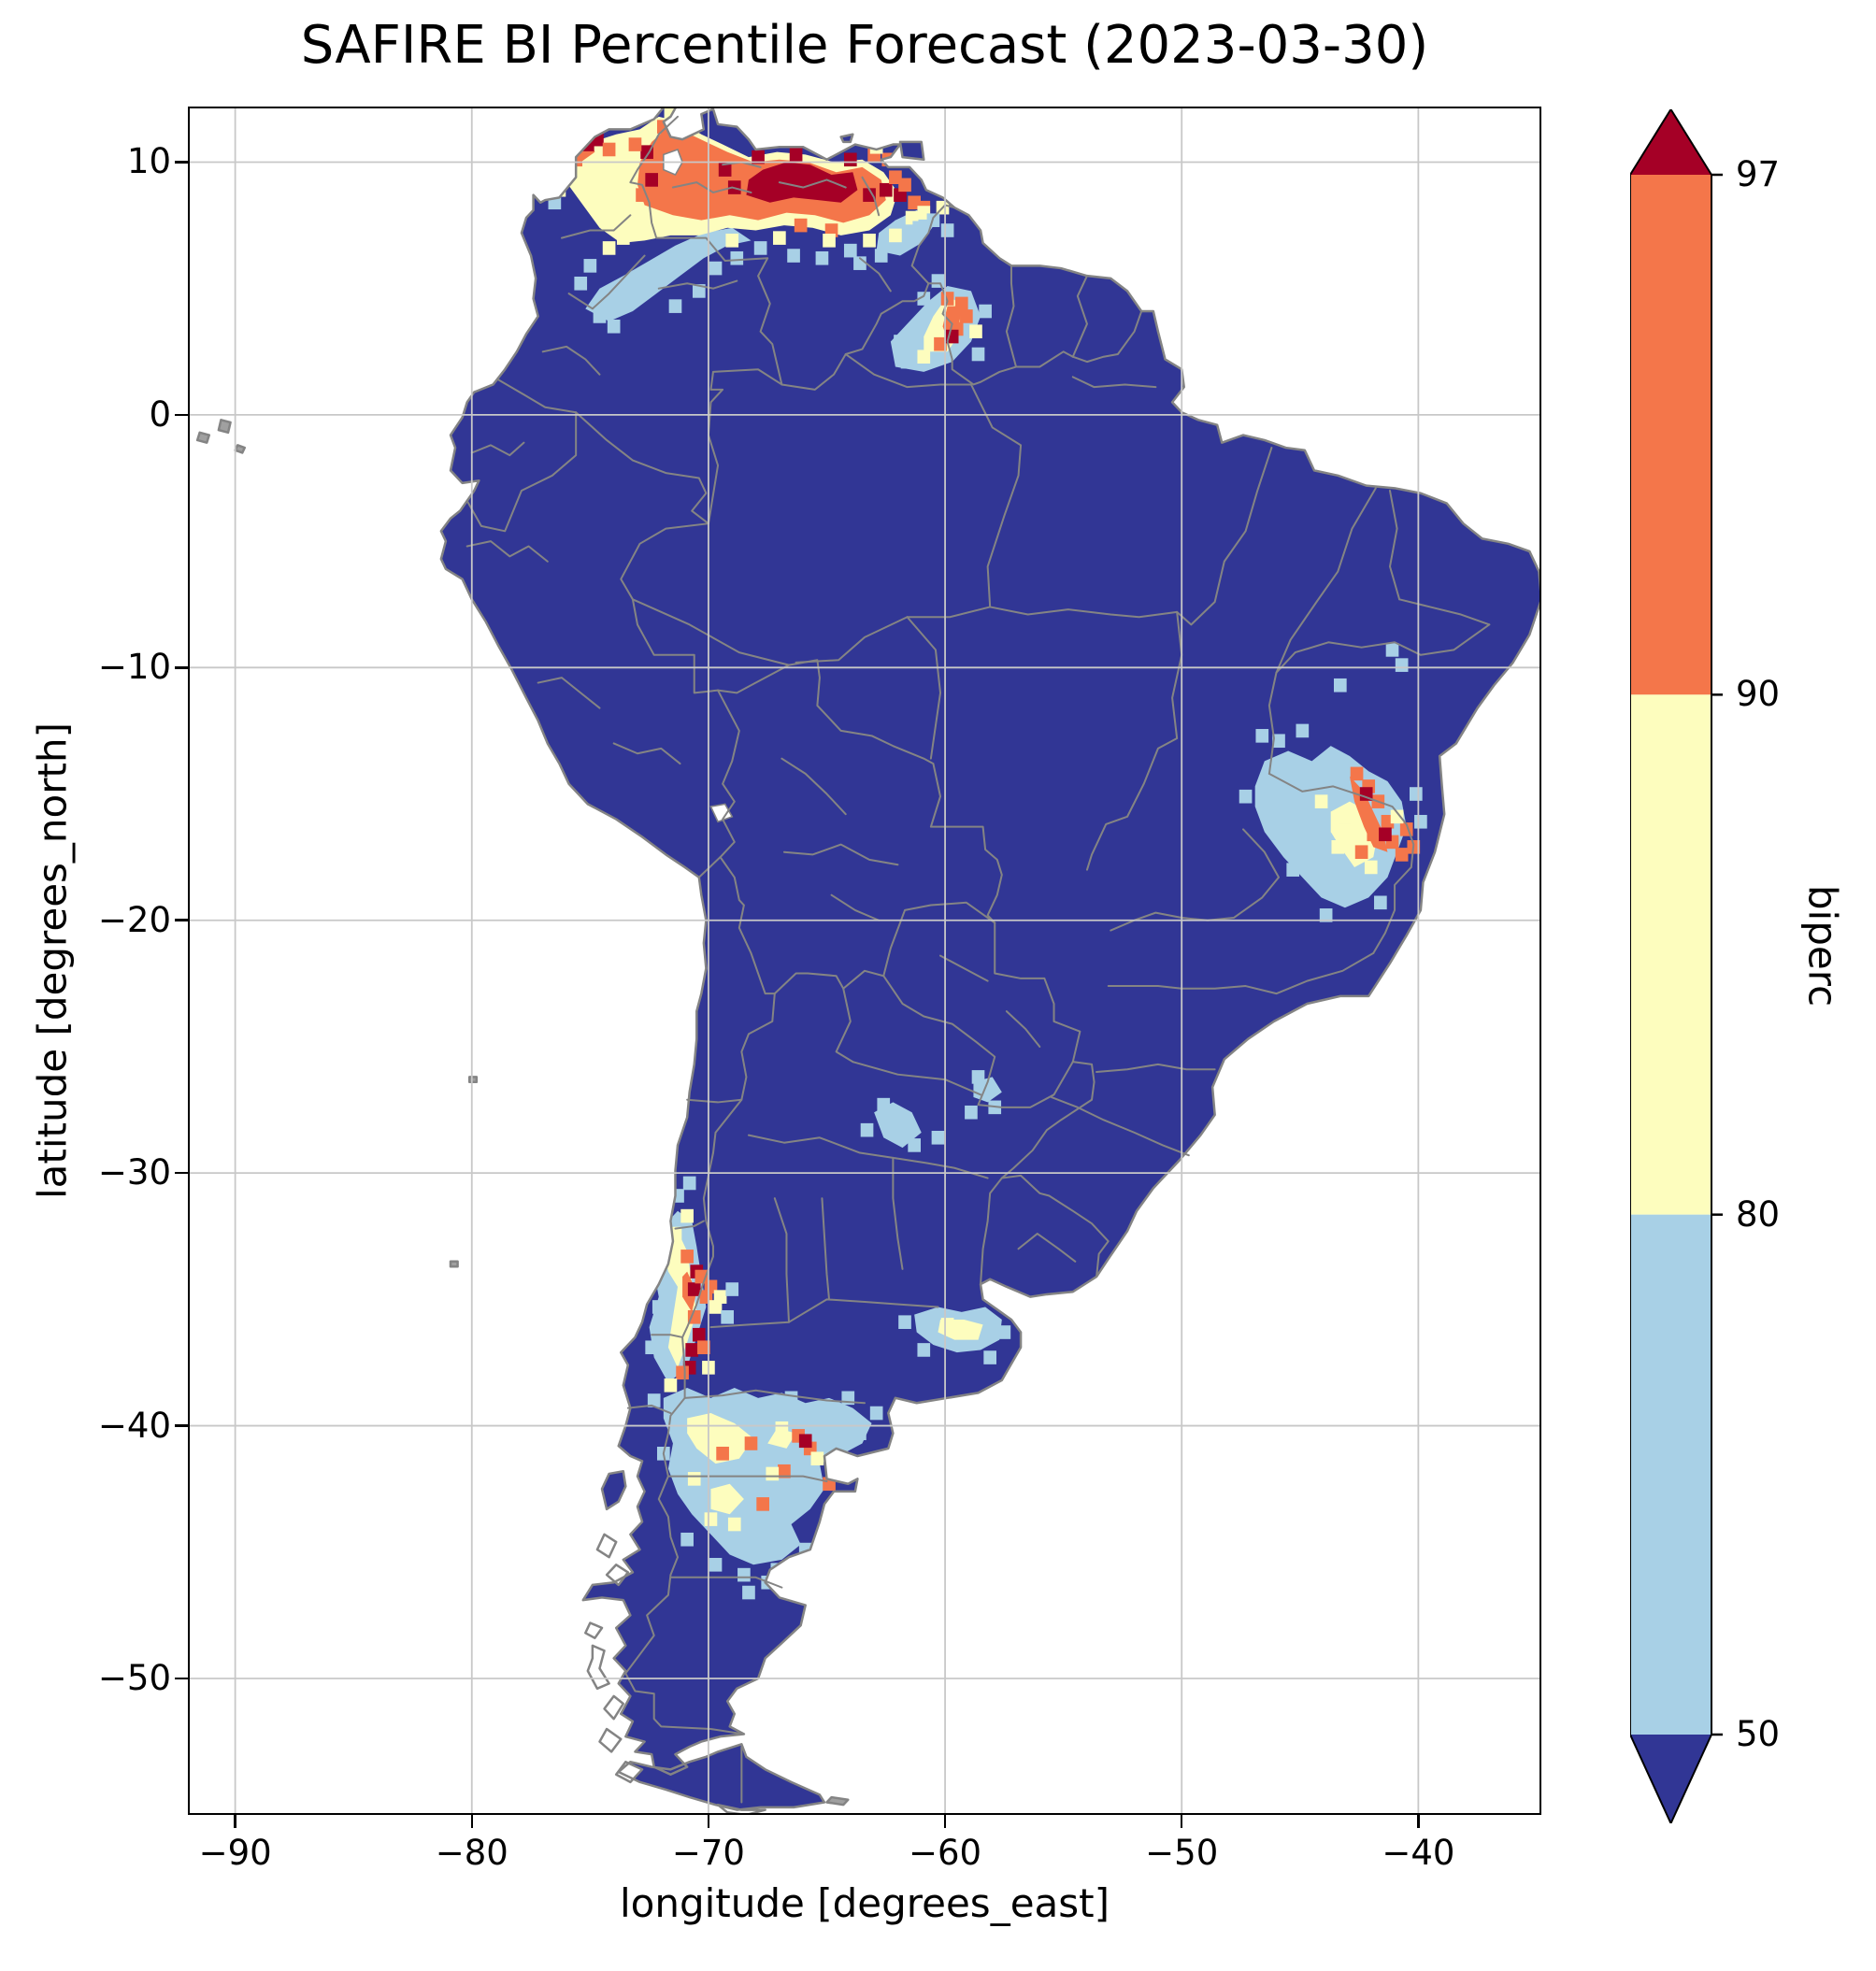 The height and width of the screenshot is (1971, 1876). What do you see at coordinates (1670, 142) in the screenshot?
I see `colorbar-extend-over` at bounding box center [1670, 142].